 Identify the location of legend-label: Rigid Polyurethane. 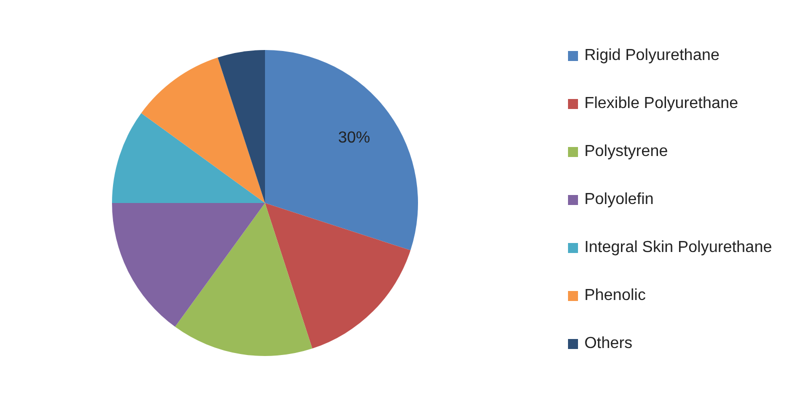
(652, 56).